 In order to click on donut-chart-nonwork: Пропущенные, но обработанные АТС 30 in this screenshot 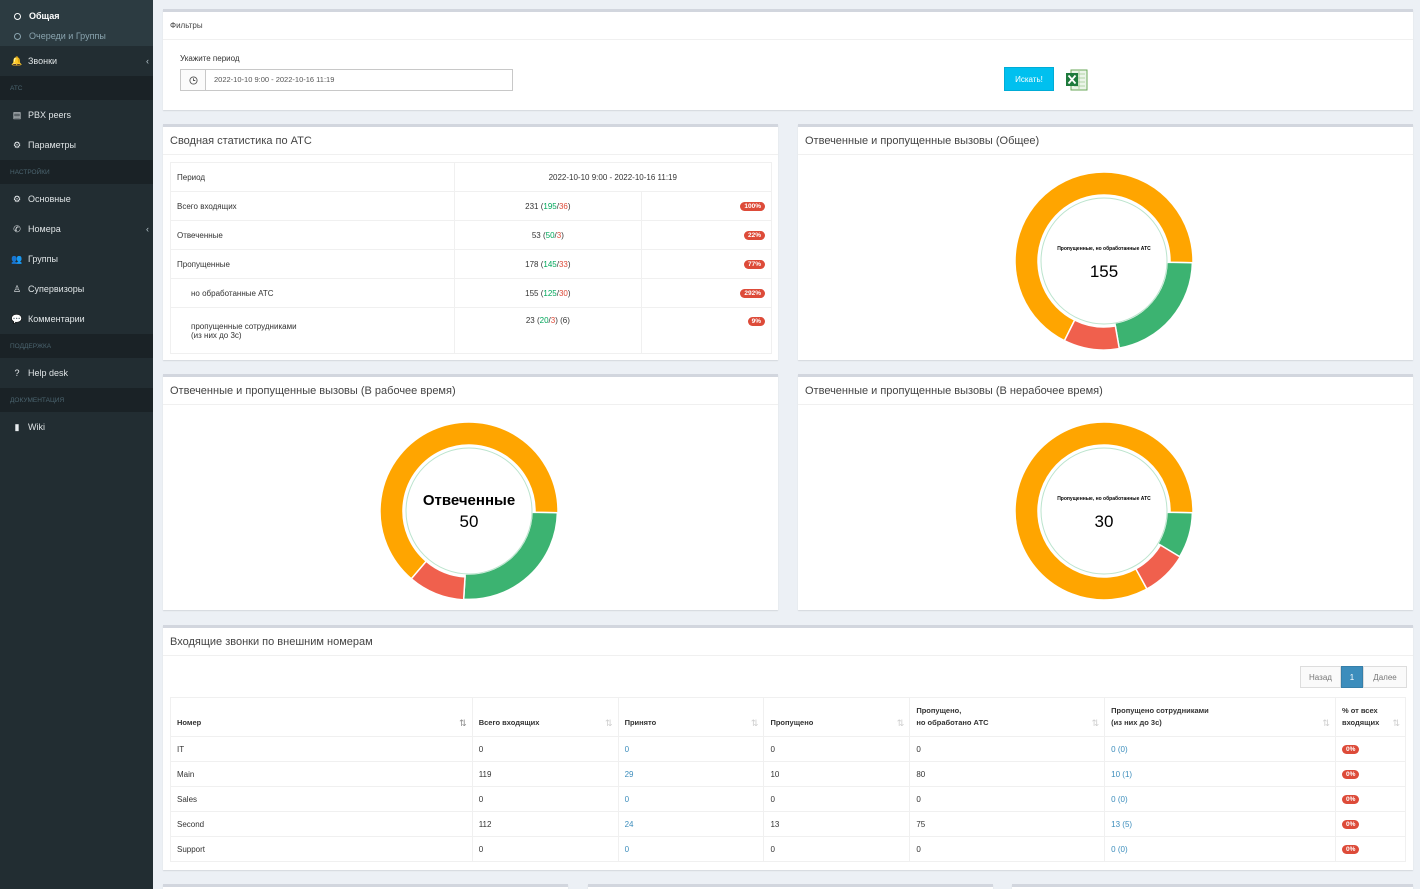, I will do `click(1104, 511)`.